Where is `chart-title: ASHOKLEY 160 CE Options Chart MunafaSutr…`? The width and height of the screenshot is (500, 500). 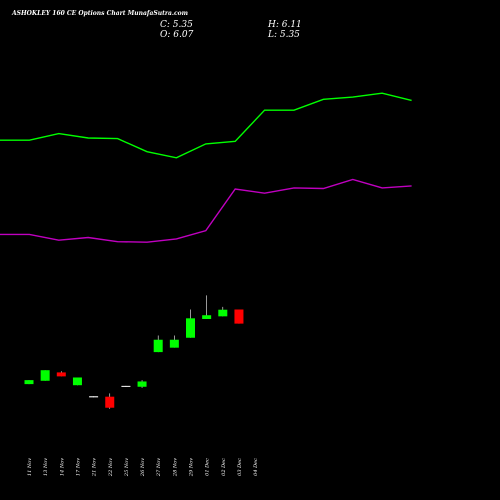 chart-title: ASHOKLEY 160 CE Options Chart MunafaSutr… is located at coordinates (99, 13).